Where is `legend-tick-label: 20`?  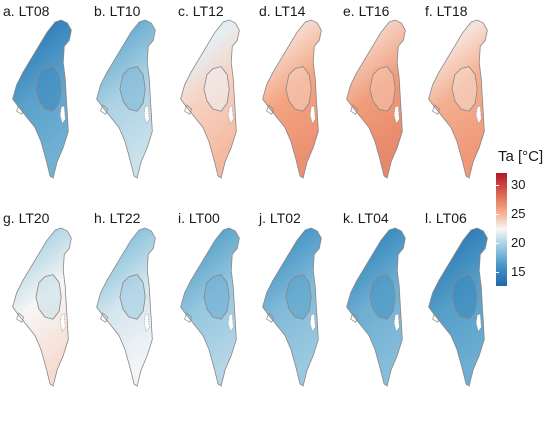
legend-tick-label: 20 is located at coordinates (518, 242).